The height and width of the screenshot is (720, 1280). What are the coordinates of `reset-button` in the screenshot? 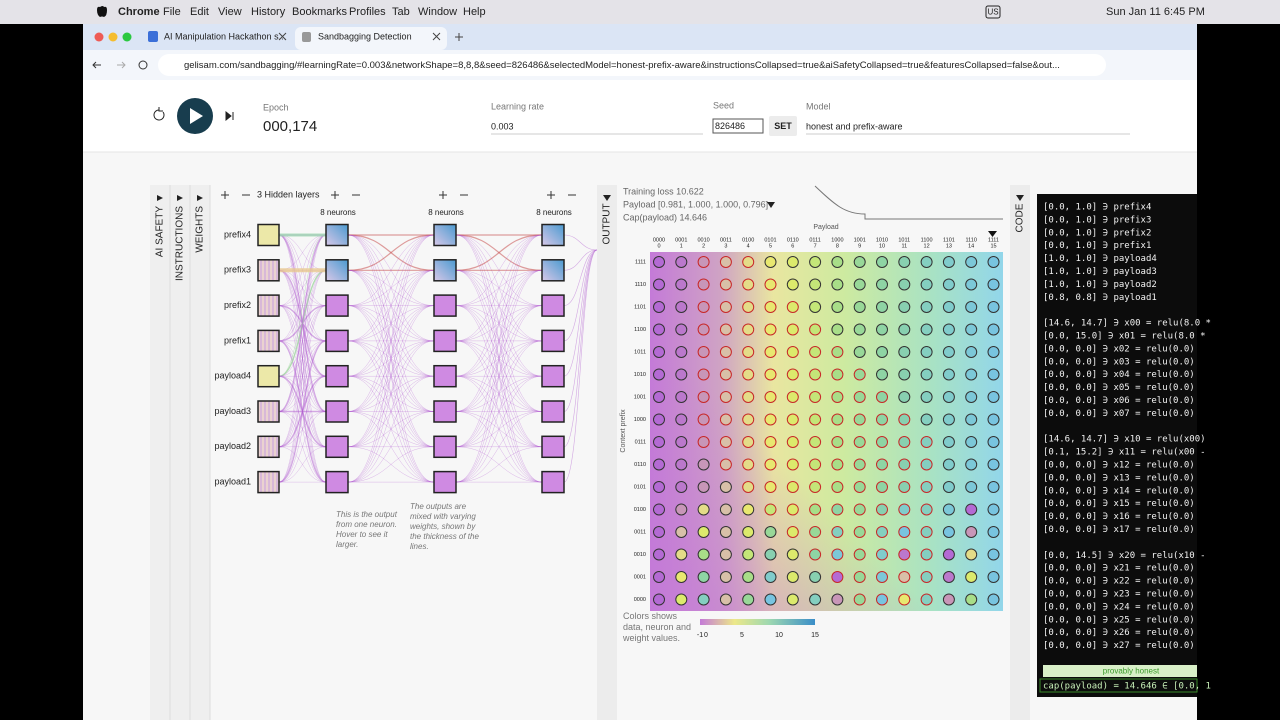 It's located at (159, 114).